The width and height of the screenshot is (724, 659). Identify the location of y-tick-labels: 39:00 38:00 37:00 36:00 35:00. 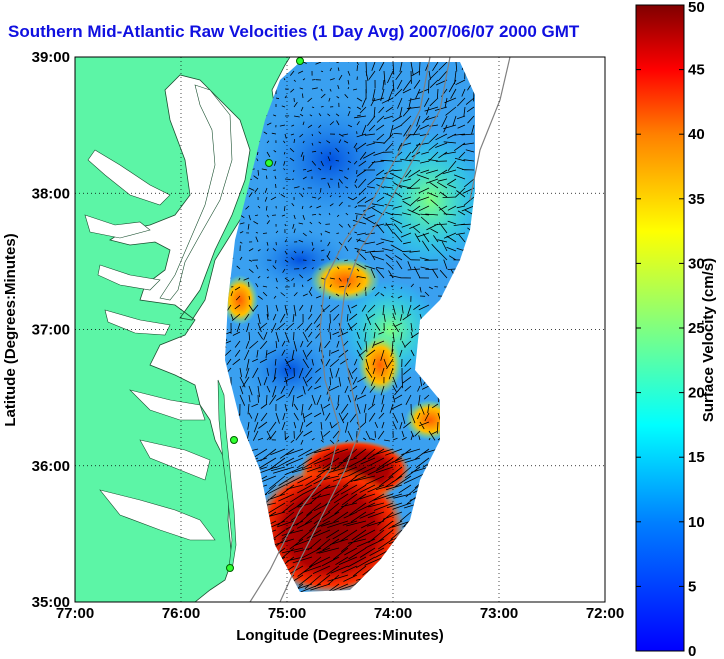
(51, 330).